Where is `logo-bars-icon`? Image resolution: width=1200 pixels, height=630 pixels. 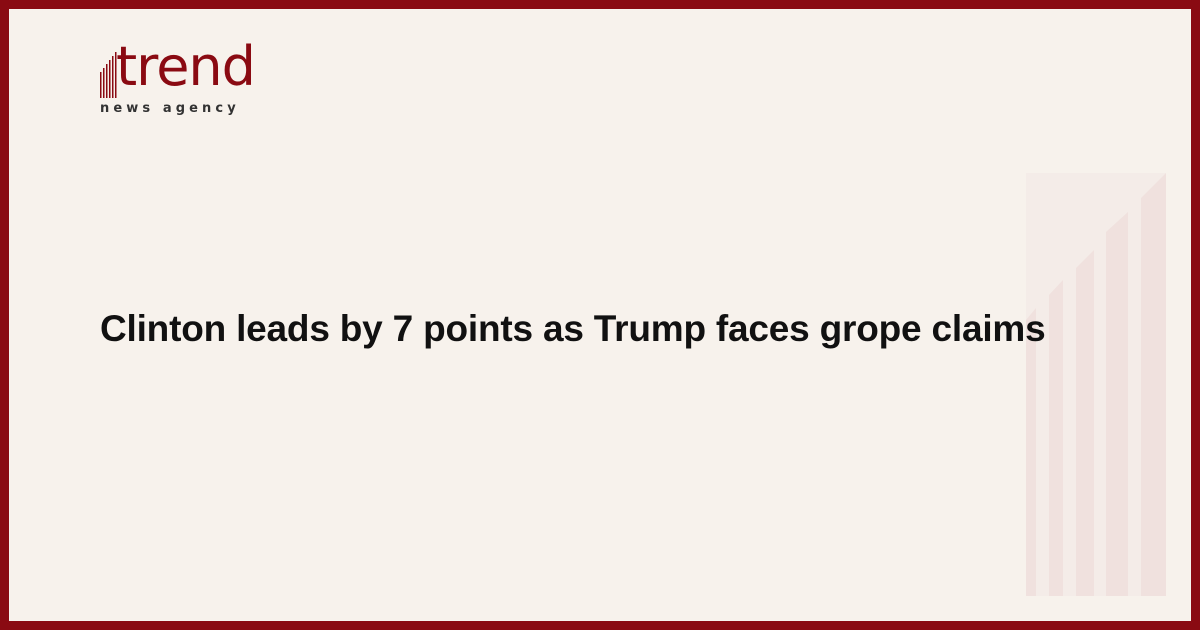
logo-bars-icon is located at coordinates (108, 75).